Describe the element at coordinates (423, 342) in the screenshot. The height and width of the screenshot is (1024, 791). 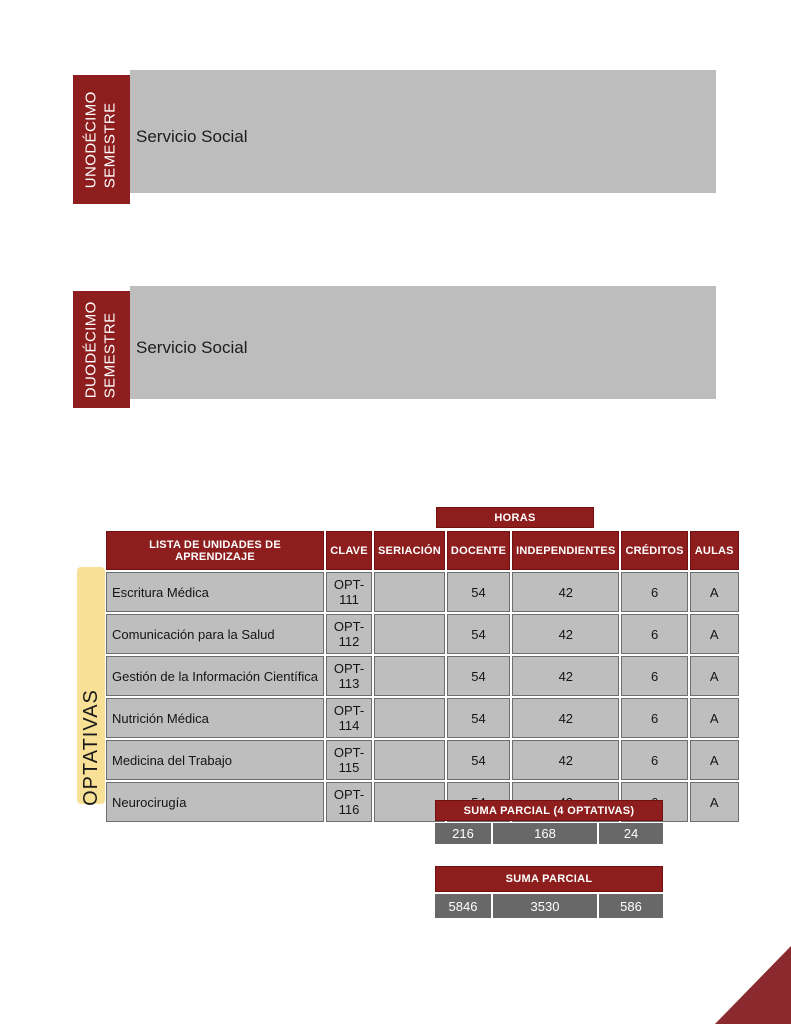
I see `semester-12-banner: Servicio Social` at that location.